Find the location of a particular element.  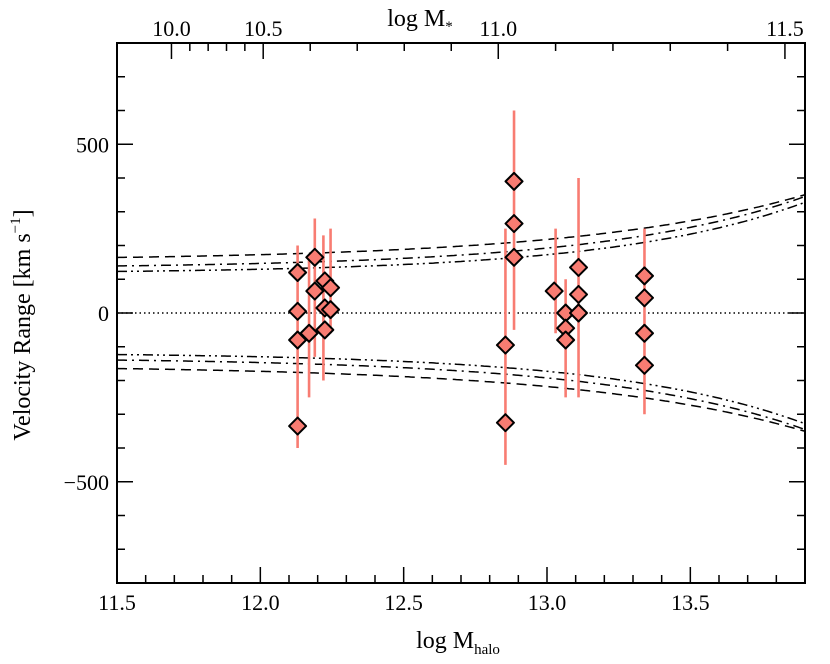

top-axis-title: log M* is located at coordinates (420, 20).